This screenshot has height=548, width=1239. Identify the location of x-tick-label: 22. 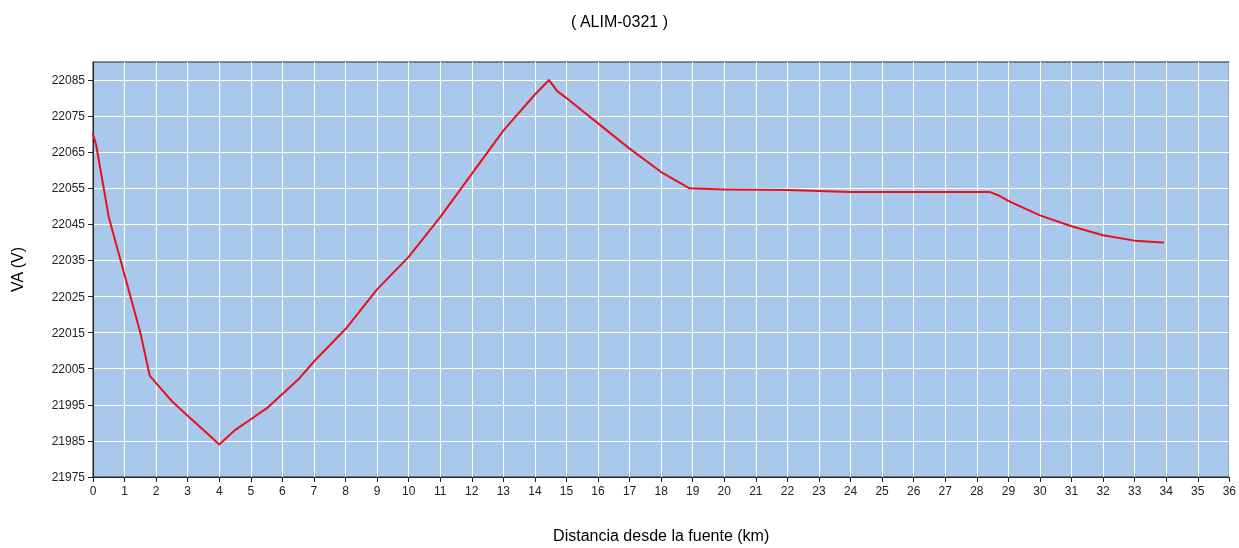
(787, 491).